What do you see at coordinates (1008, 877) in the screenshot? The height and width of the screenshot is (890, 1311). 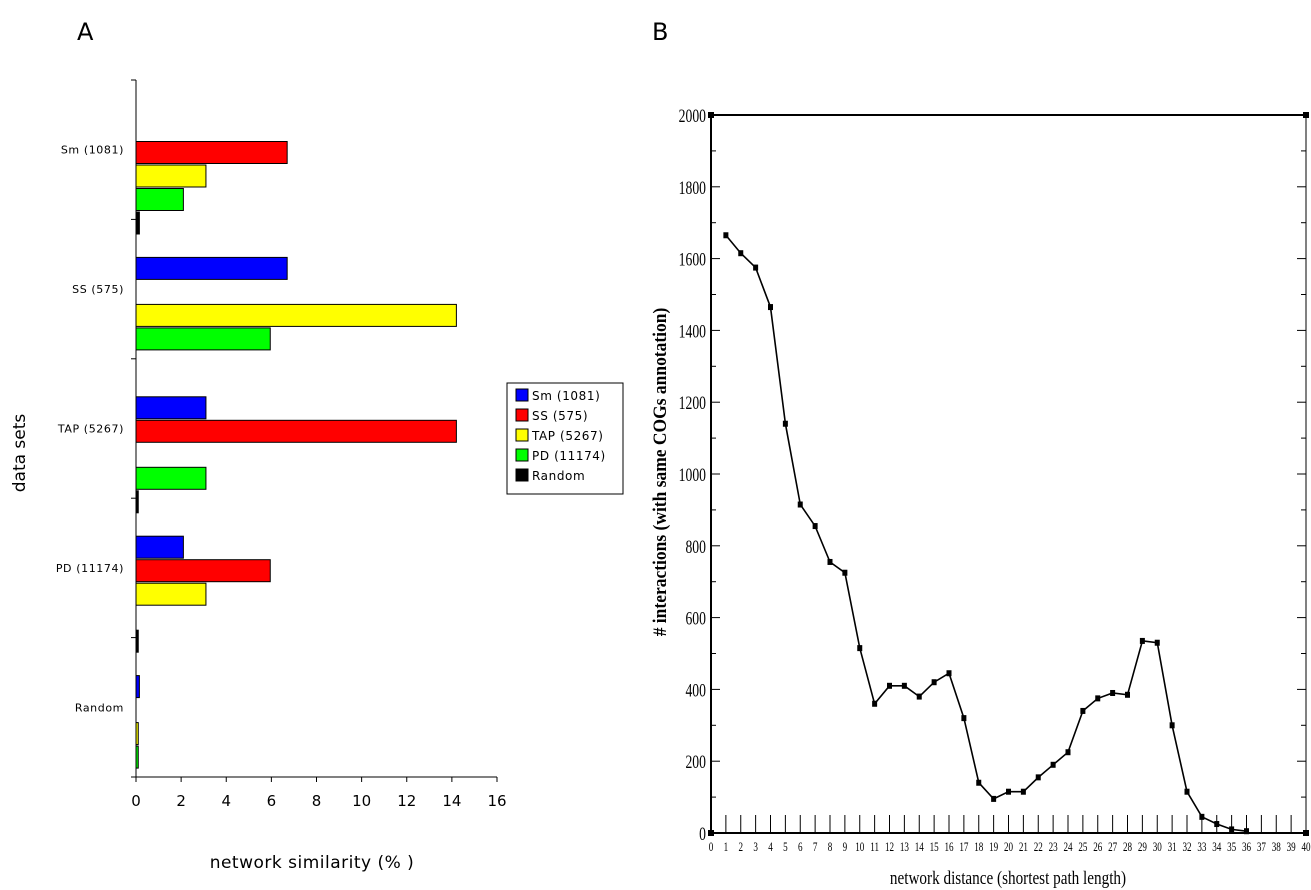 I see `x-axis-label: network distance (shortest path length)` at bounding box center [1008, 877].